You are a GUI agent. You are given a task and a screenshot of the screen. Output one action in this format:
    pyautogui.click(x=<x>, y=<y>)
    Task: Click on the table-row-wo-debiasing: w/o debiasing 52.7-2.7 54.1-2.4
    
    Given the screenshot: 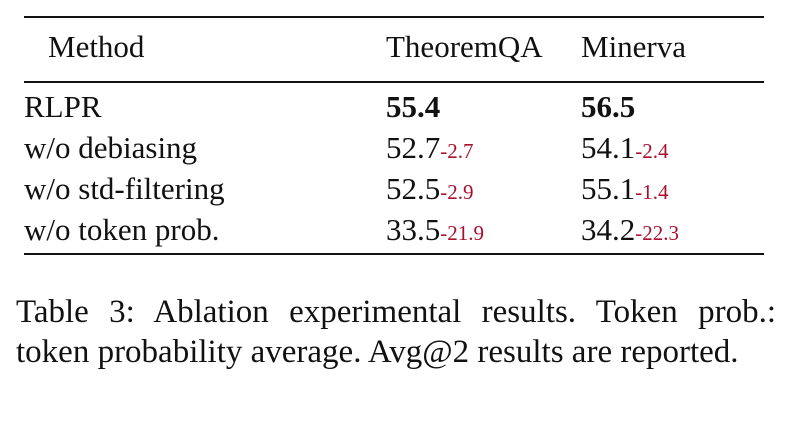 What is the action you would take?
    pyautogui.click(x=394, y=147)
    